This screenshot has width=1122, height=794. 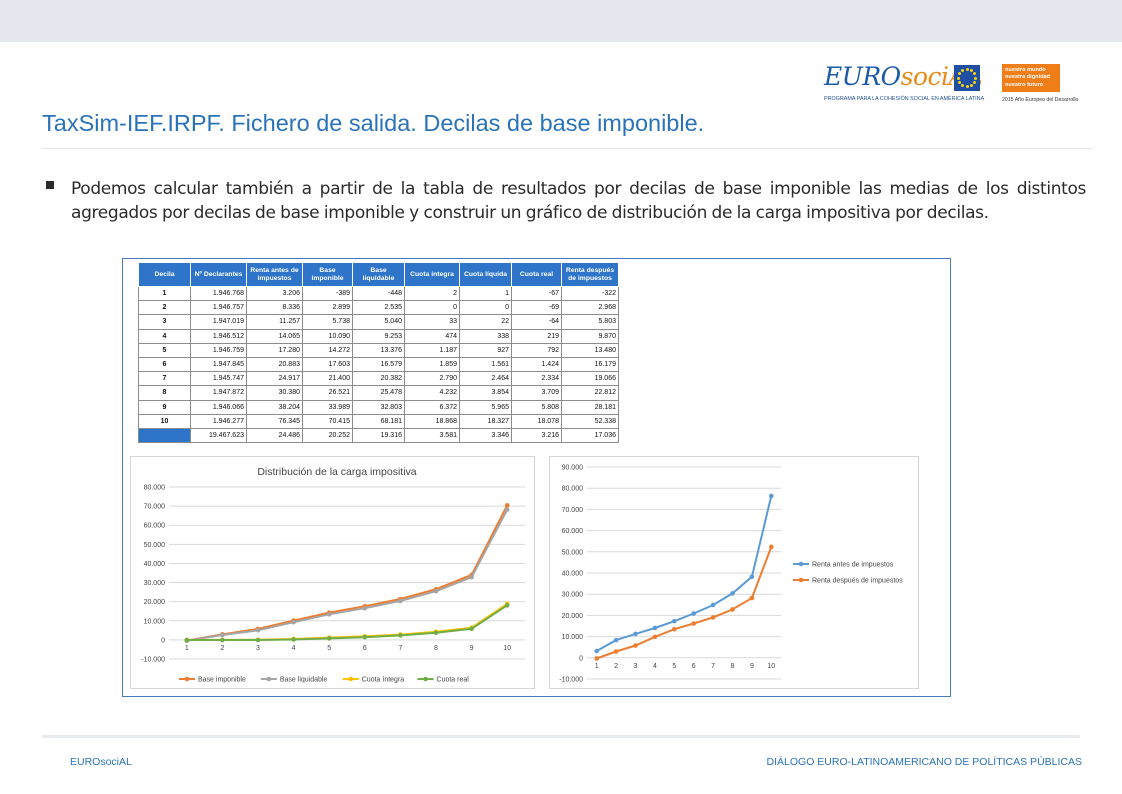 I want to click on table-cell: 9.870, so click(x=590, y=336).